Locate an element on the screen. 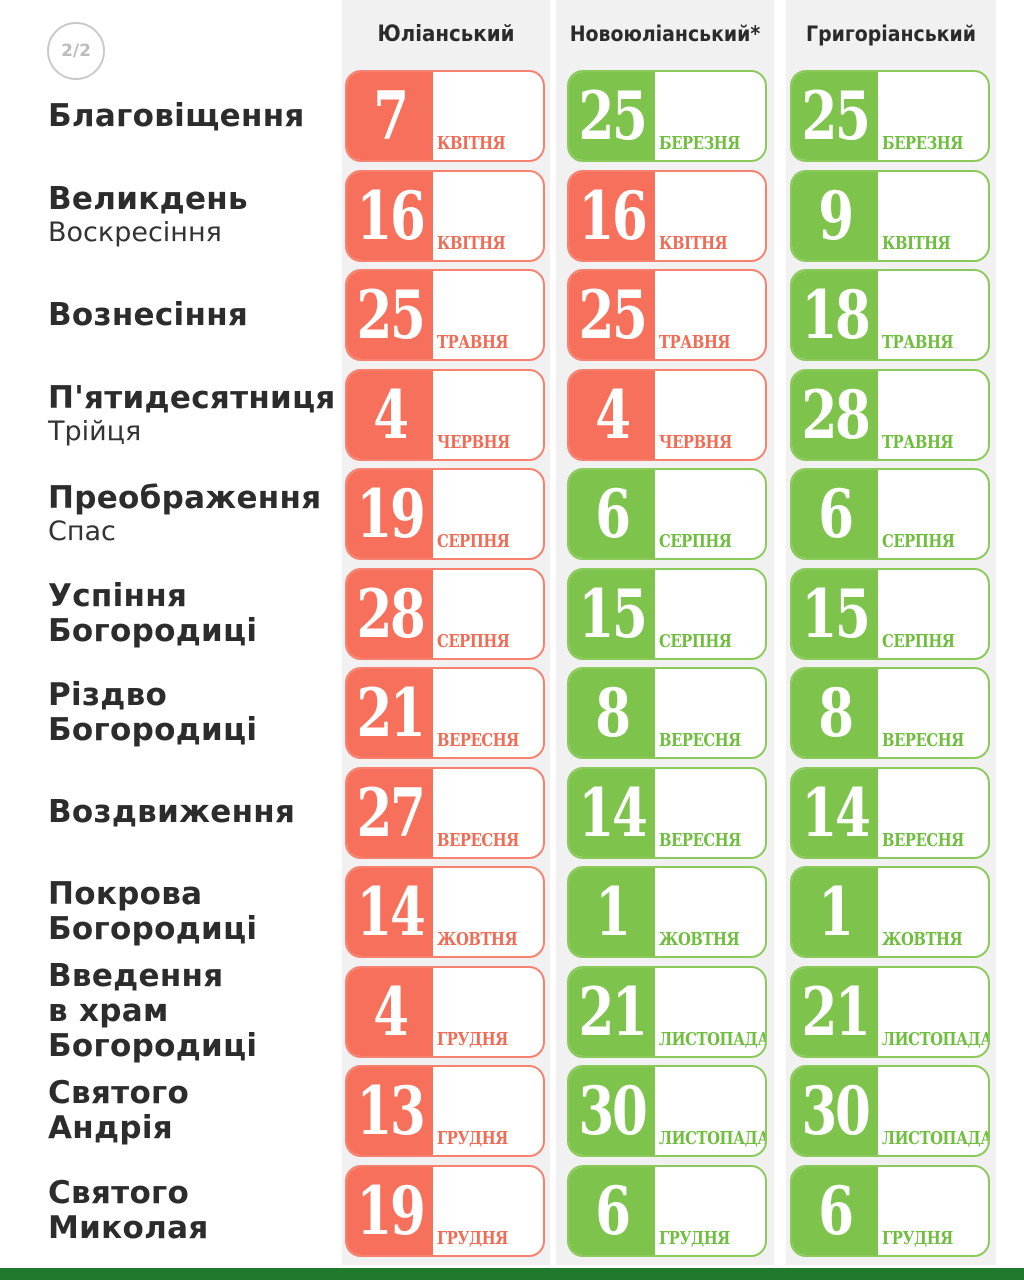 The width and height of the screenshot is (1024, 1280). month-area: червня is located at coordinates (488, 415).